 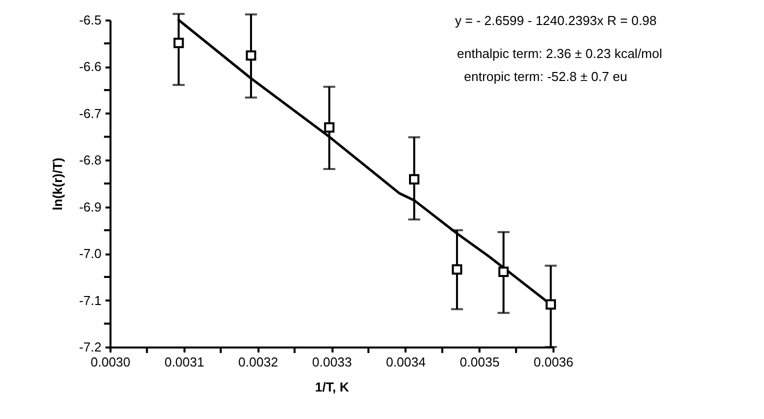 What do you see at coordinates (406, 362) in the screenshot?
I see `x-tick-label: 0.0034` at bounding box center [406, 362].